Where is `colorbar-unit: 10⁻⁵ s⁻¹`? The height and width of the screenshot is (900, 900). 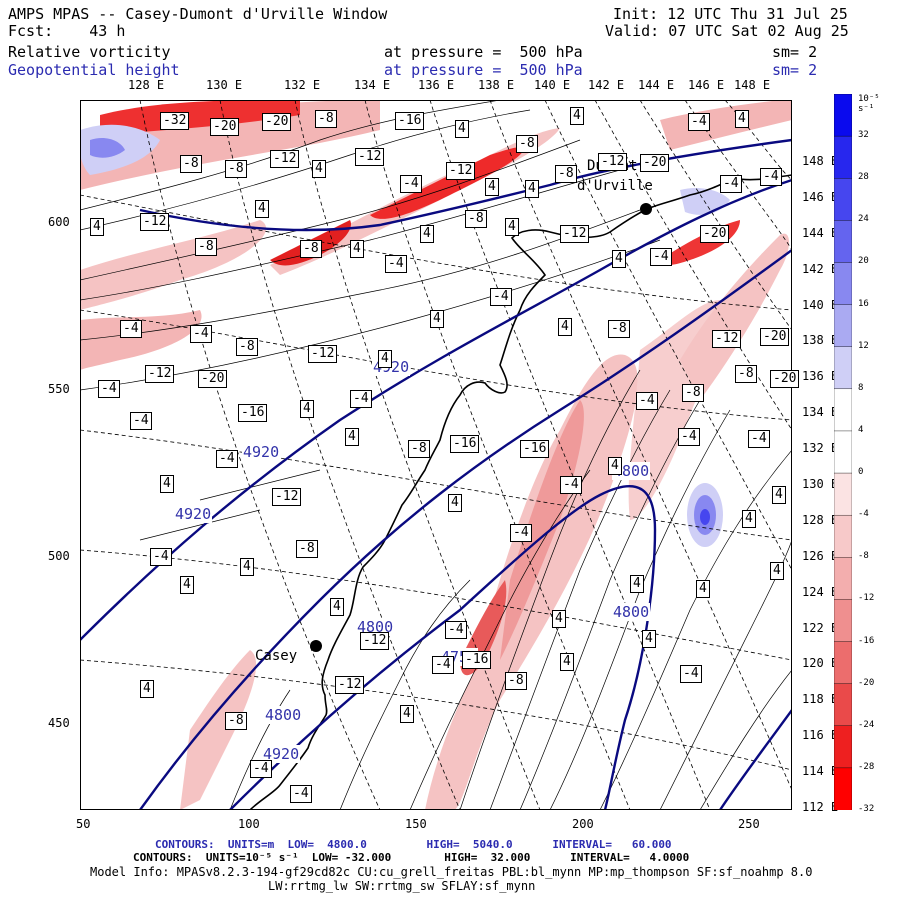 colorbar-unit: 10⁻⁵ s⁻¹ is located at coordinates (869, 104).